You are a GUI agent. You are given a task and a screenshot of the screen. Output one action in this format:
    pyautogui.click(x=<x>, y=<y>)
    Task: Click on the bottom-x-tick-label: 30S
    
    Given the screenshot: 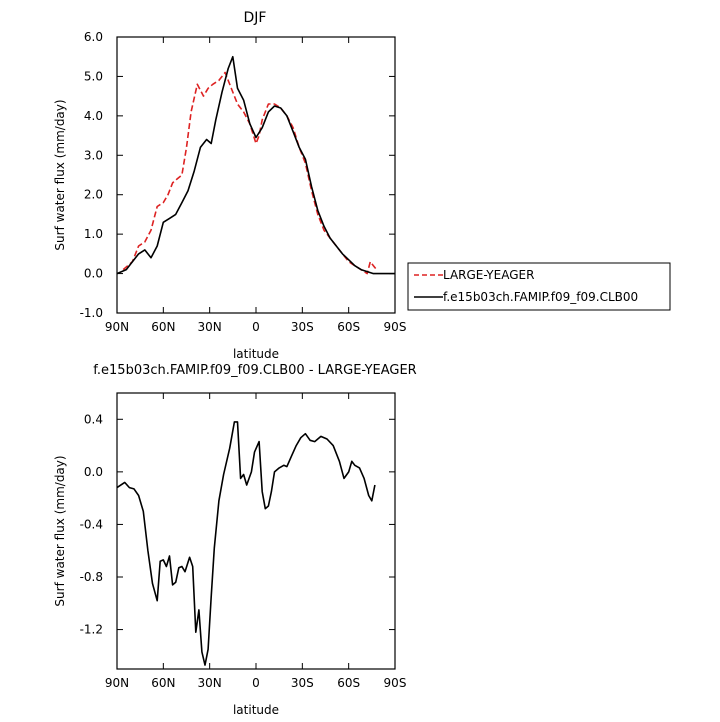 What is the action you would take?
    pyautogui.click(x=302, y=683)
    